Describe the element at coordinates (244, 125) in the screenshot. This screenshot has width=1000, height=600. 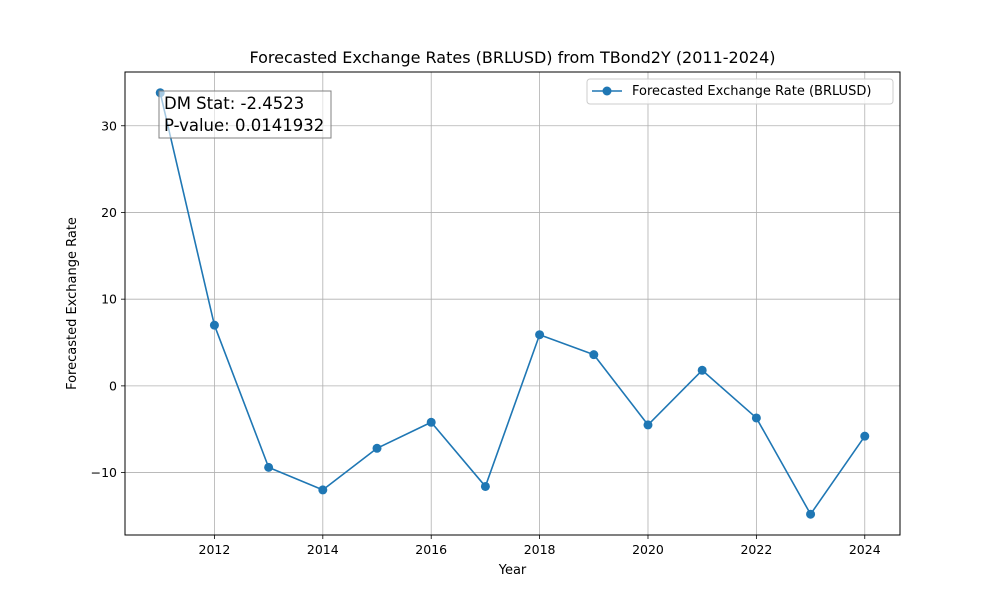
I see `annotation-p-value: P-value: 0.0141932` at that location.